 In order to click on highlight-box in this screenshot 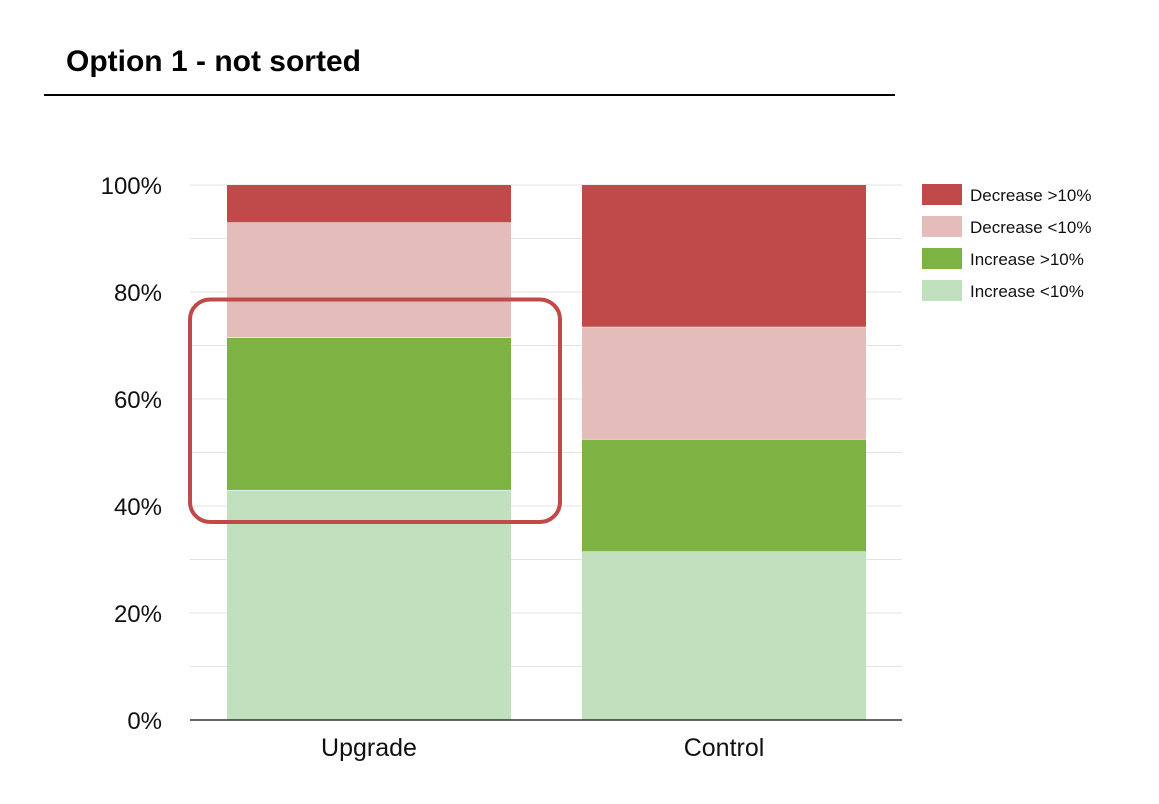, I will do `click(375, 410)`.